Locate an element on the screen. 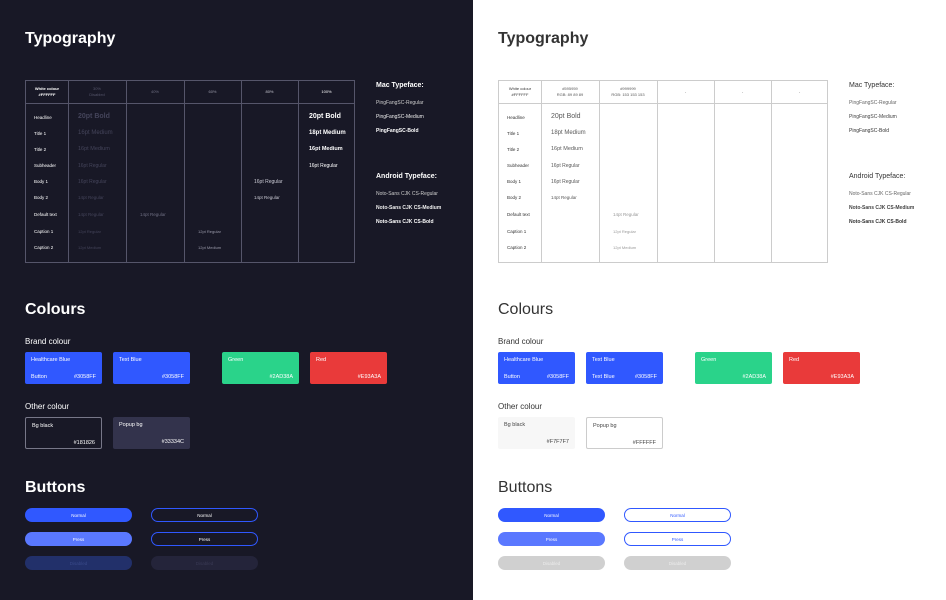  header-line2: #FFFFFF is located at coordinates (520, 94).